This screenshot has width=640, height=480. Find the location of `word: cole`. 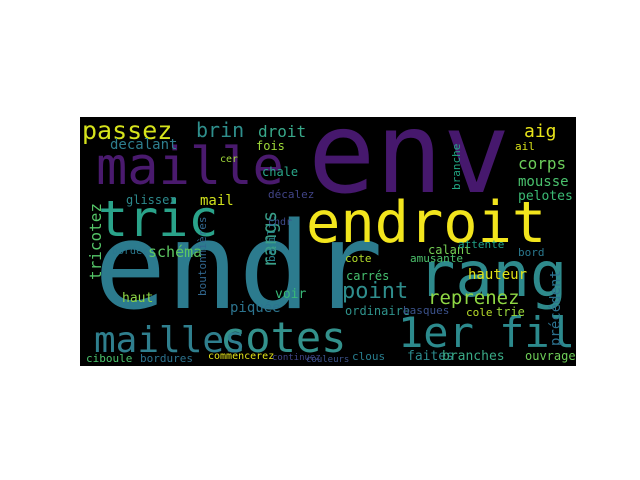

word: cole is located at coordinates (479, 312).